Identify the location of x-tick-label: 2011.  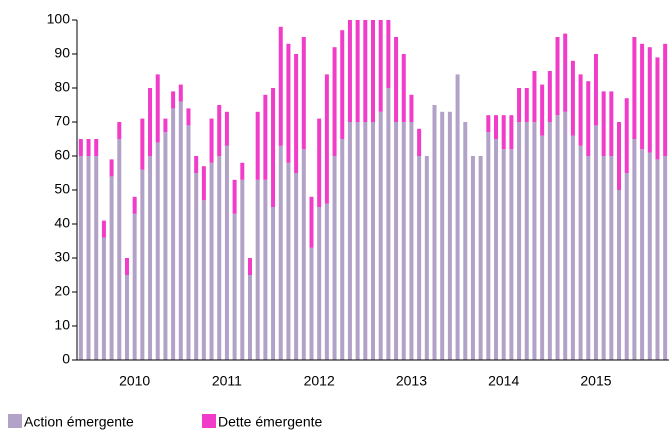
(227, 381).